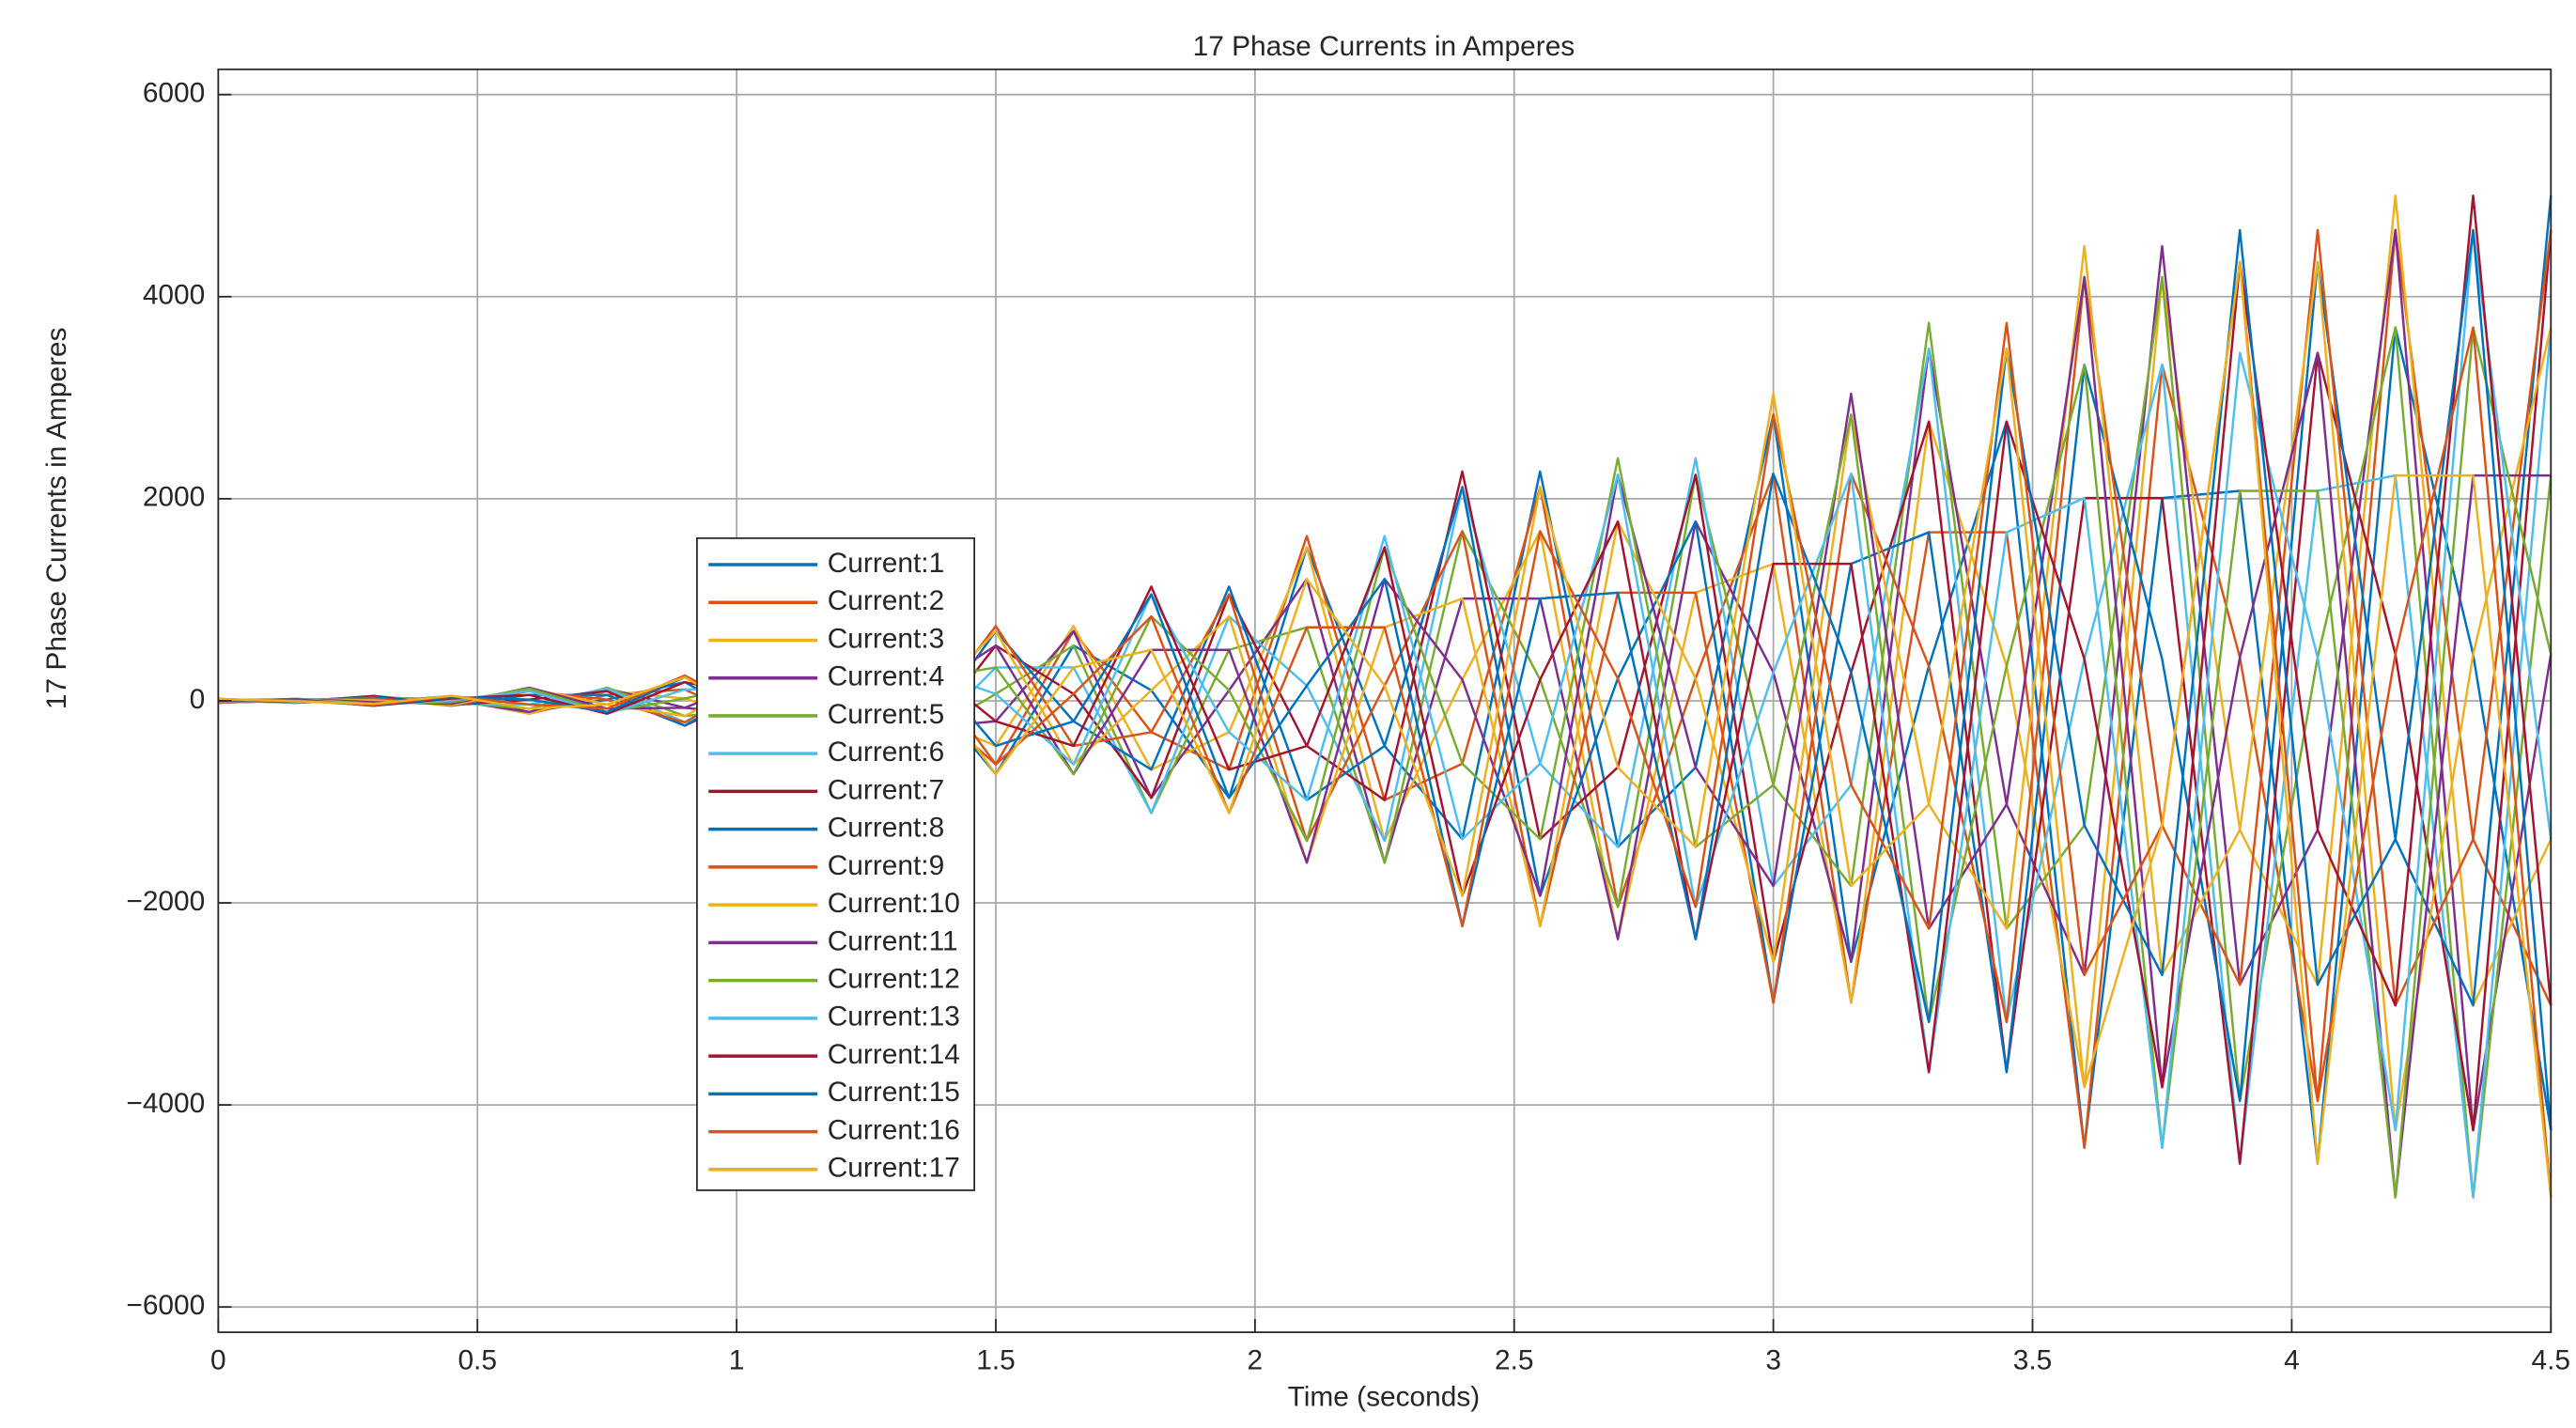 The height and width of the screenshot is (1428, 2576). I want to click on x-tick-label: 1, so click(737, 1360).